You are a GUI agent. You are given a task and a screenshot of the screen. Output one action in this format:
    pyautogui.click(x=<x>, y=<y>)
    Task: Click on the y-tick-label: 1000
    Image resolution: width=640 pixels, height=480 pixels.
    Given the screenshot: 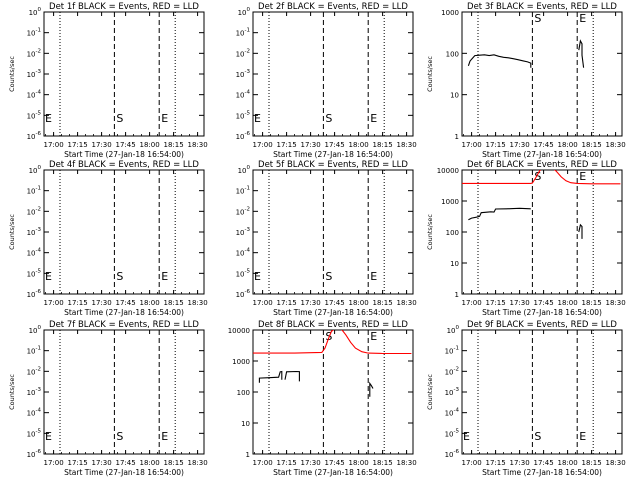 What is the action you would take?
    pyautogui.click(x=450, y=13)
    